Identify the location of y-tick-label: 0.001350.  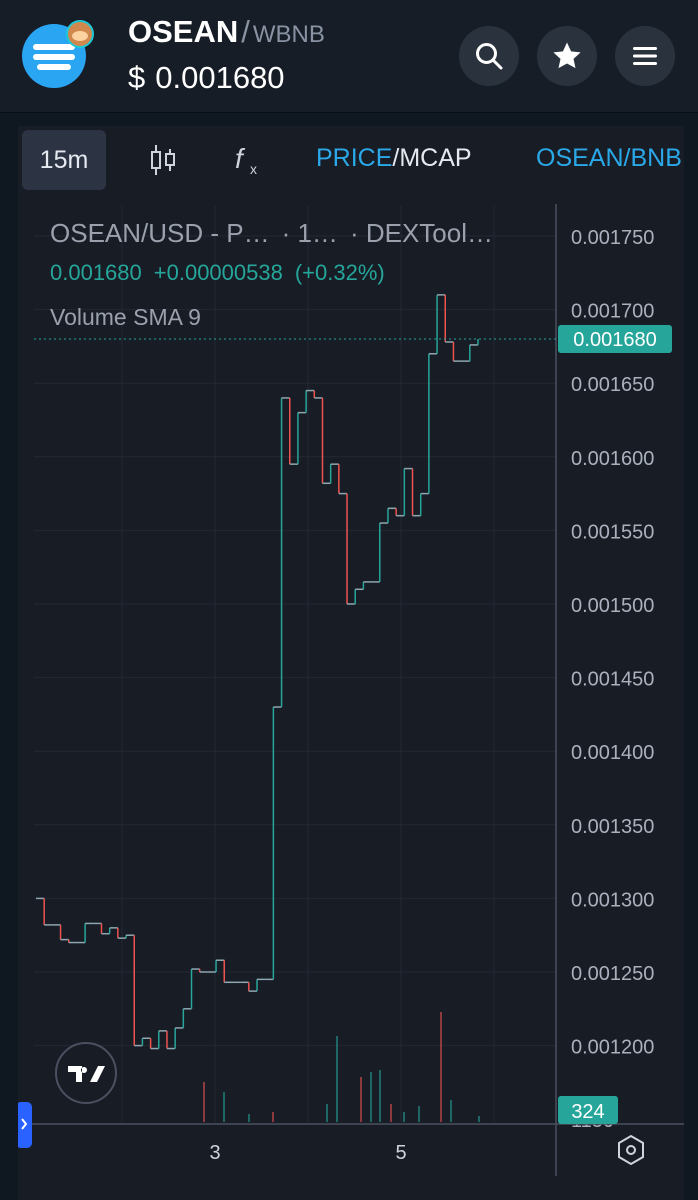
(612, 827).